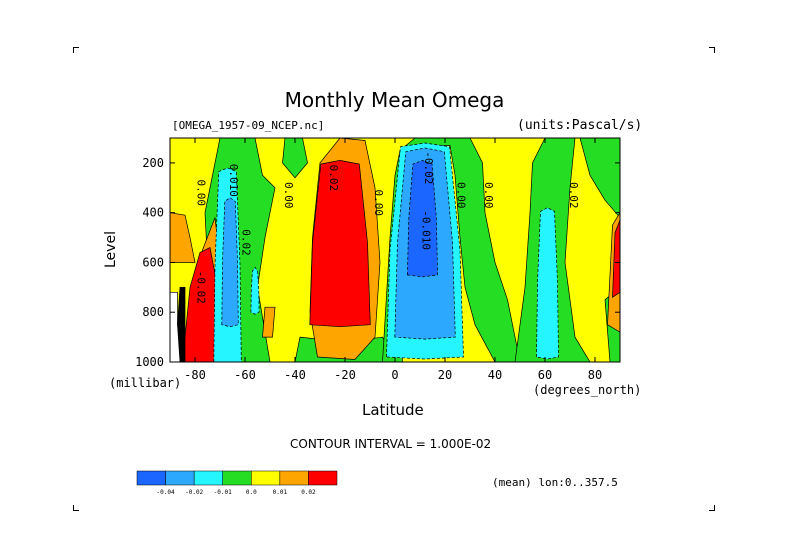 Image resolution: width=789 pixels, height=558 pixels. Describe the element at coordinates (295, 375) in the screenshot. I see `x-tick-label: -40` at that location.